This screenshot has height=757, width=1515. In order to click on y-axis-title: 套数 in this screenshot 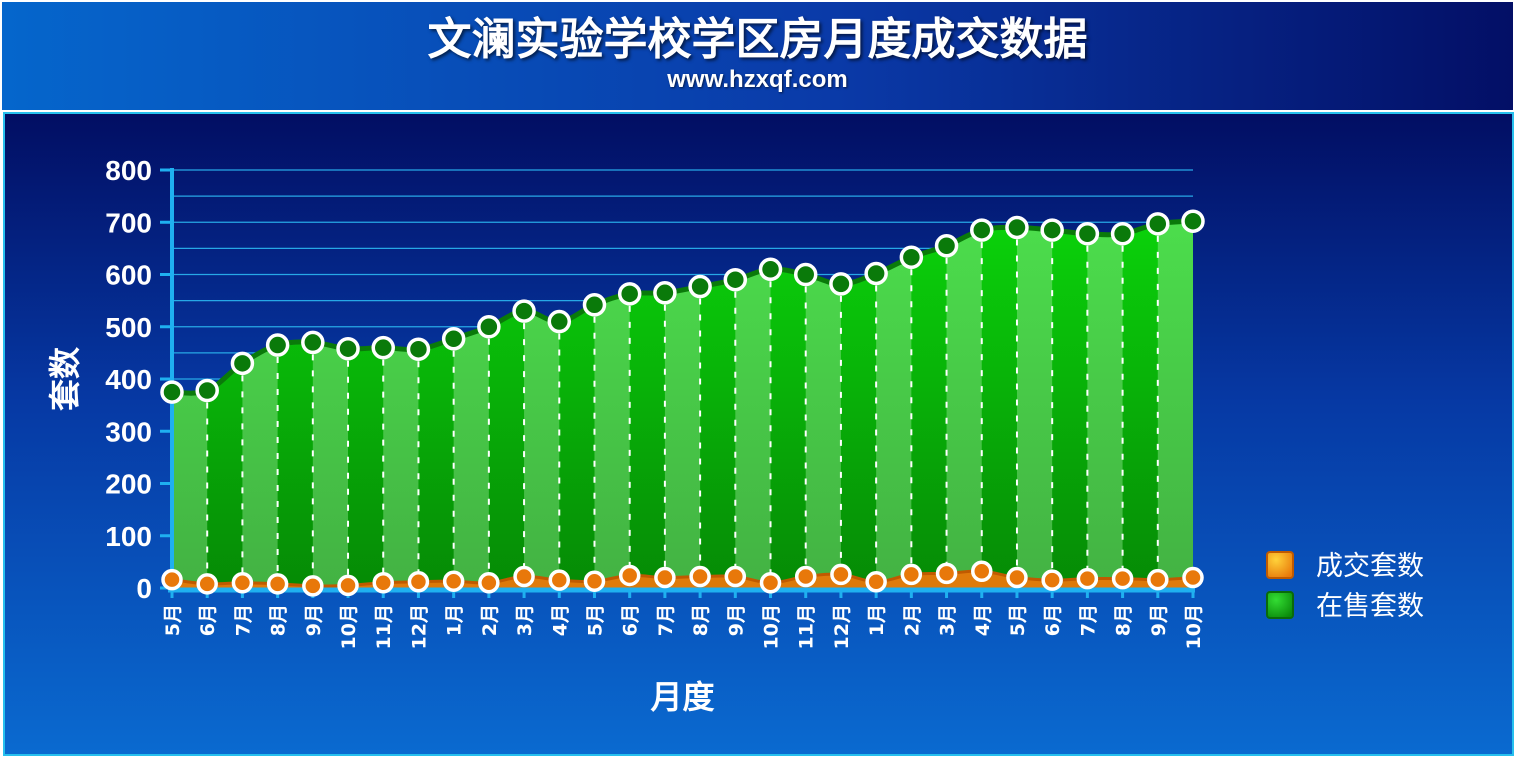, I will do `click(65, 378)`.